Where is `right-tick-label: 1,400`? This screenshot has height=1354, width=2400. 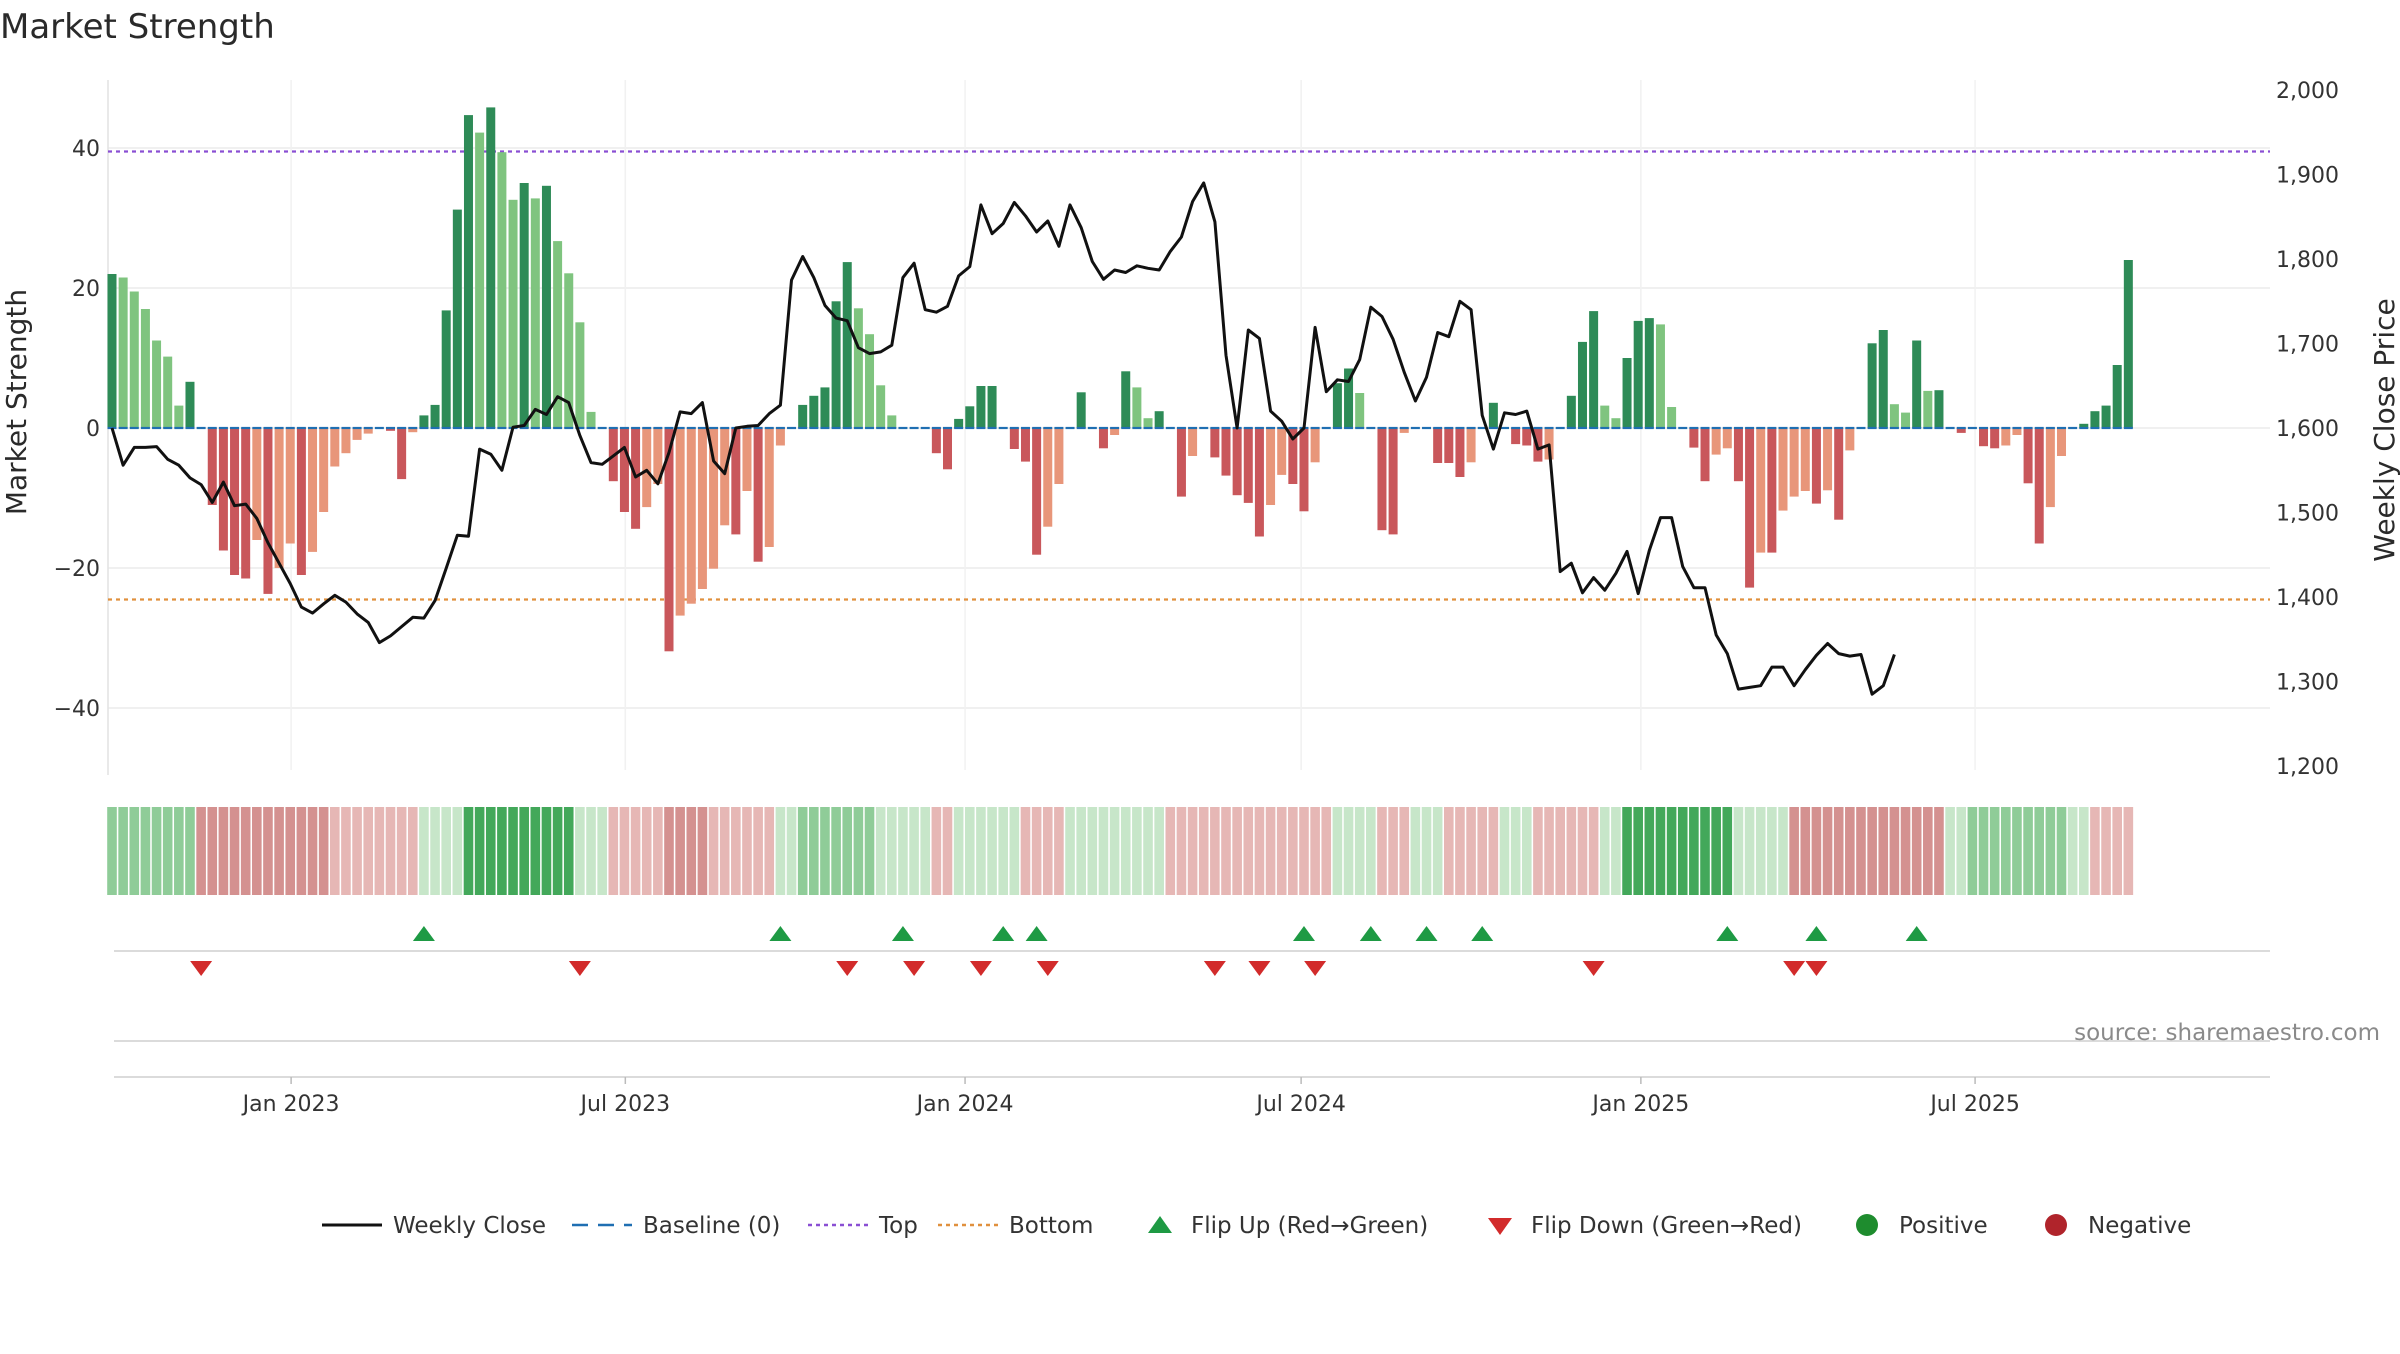
right-tick-label: 1,400 is located at coordinates (2307, 598).